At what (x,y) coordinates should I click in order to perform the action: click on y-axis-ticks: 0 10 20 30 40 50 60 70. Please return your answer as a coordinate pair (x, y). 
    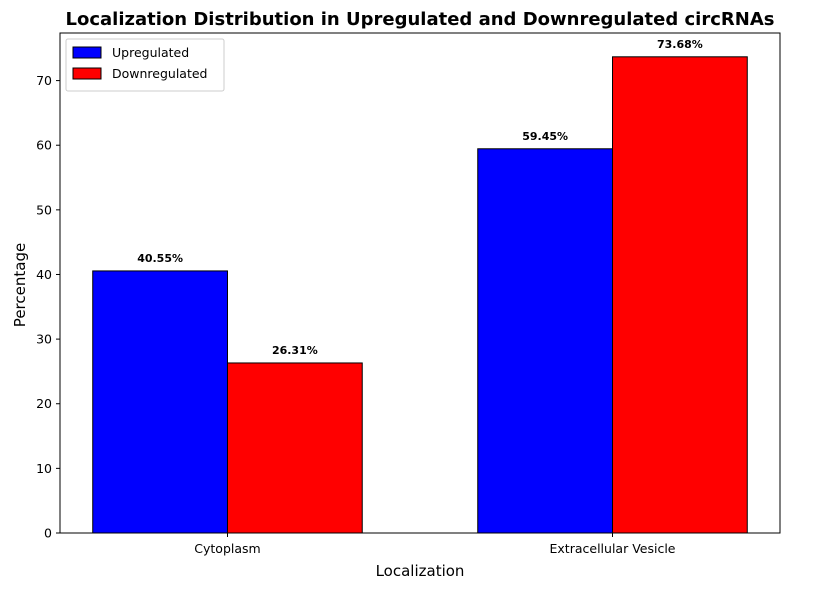
    Looking at the image, I should click on (48, 307).